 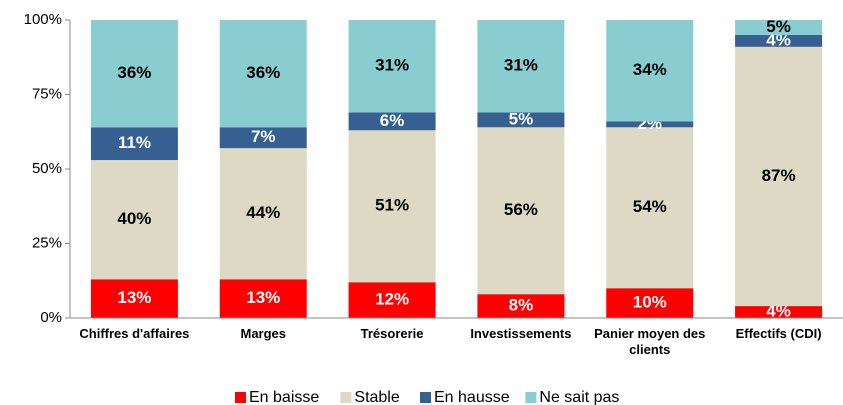 I want to click on value-label: 11%, so click(x=134, y=142).